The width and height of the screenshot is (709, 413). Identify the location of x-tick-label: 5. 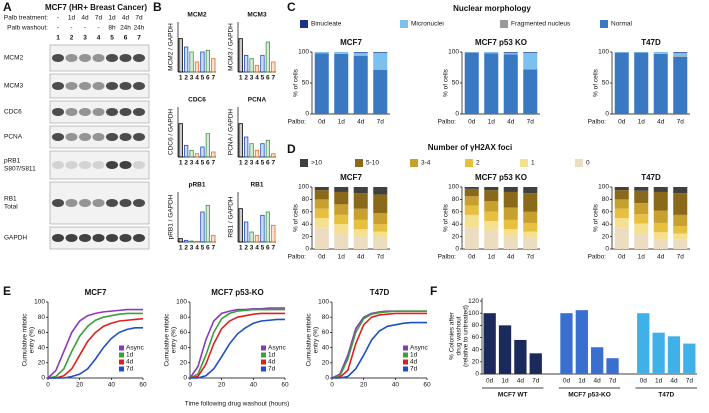
(203, 163).